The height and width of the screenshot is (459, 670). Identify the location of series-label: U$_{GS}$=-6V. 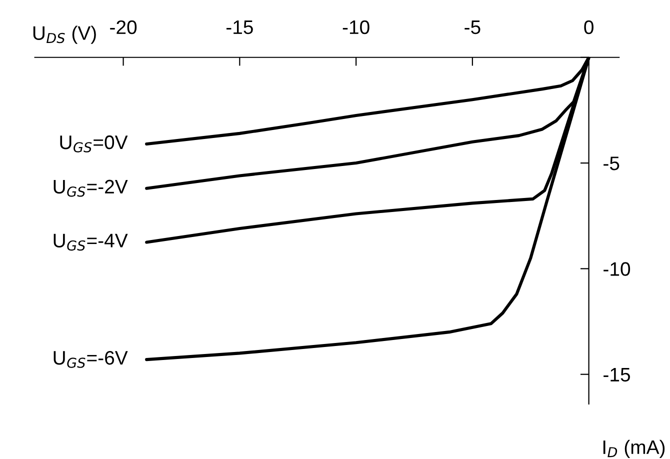
(91, 359).